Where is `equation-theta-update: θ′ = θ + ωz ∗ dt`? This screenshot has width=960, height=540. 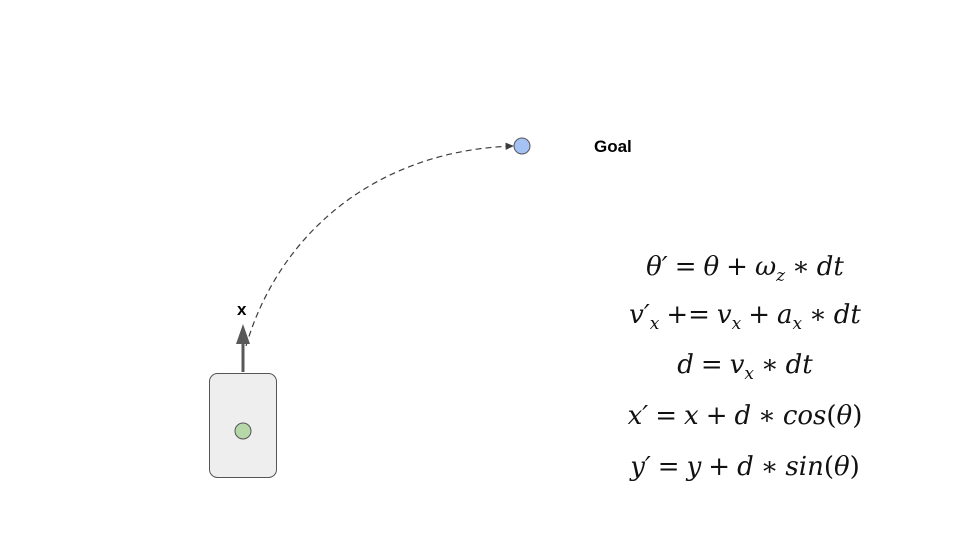 equation-theta-update: θ′ = θ + ωz ∗ dt is located at coordinates (745, 269).